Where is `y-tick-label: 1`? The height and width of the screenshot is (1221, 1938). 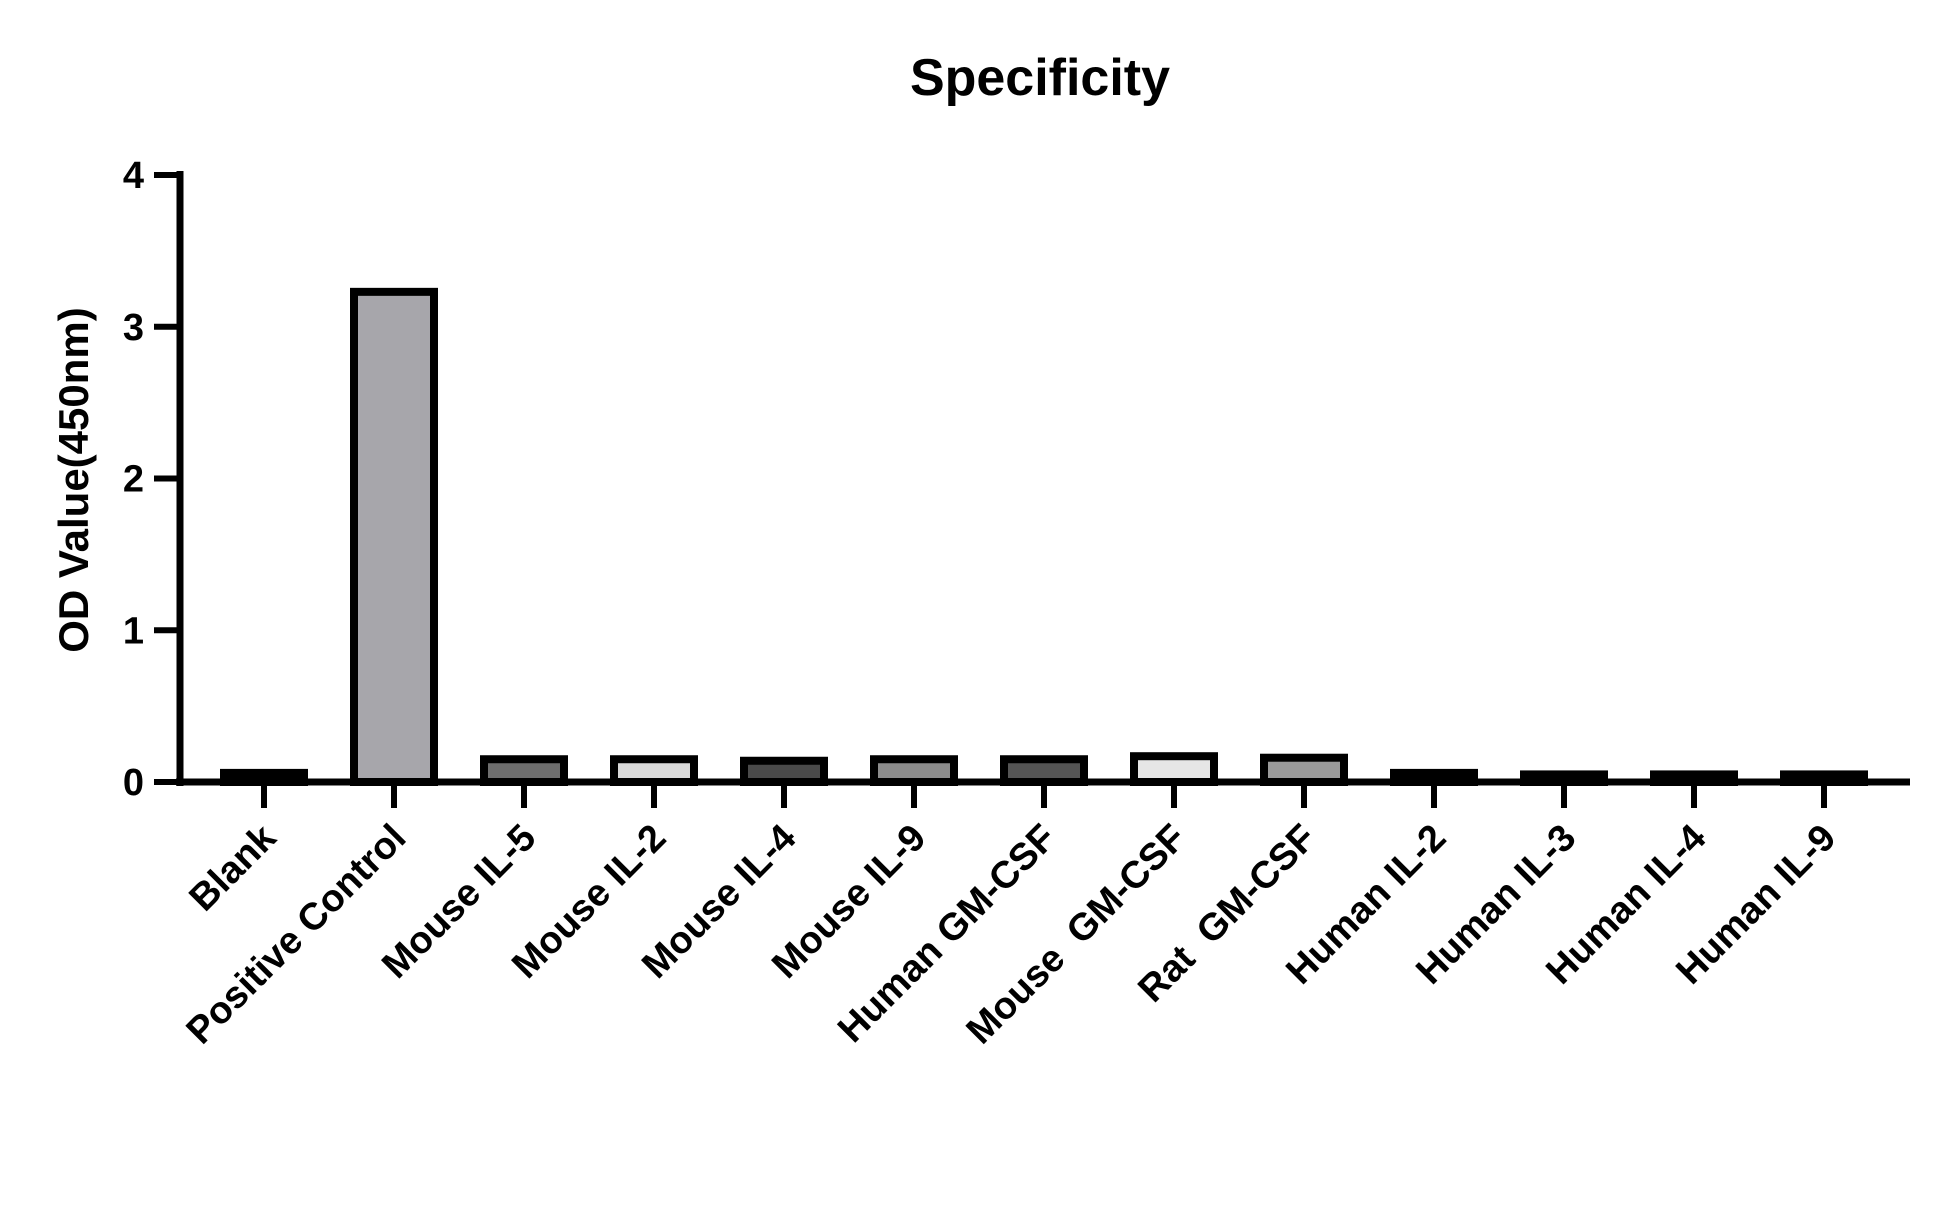 y-tick-label: 1 is located at coordinates (133, 631).